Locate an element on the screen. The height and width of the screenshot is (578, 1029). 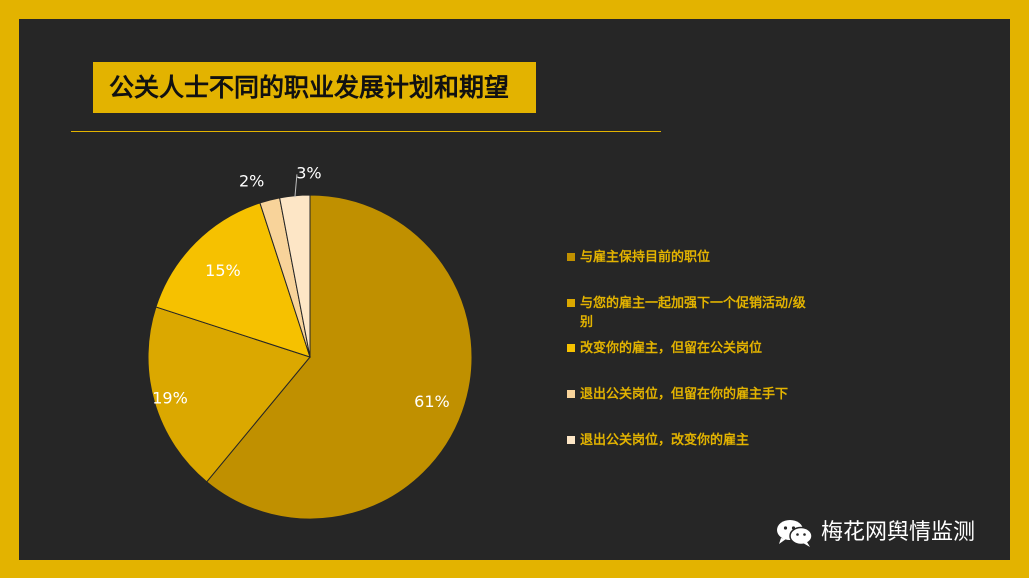
page-title: 公关人士不同的职业发展计划和期望 is located at coordinates (309, 87).